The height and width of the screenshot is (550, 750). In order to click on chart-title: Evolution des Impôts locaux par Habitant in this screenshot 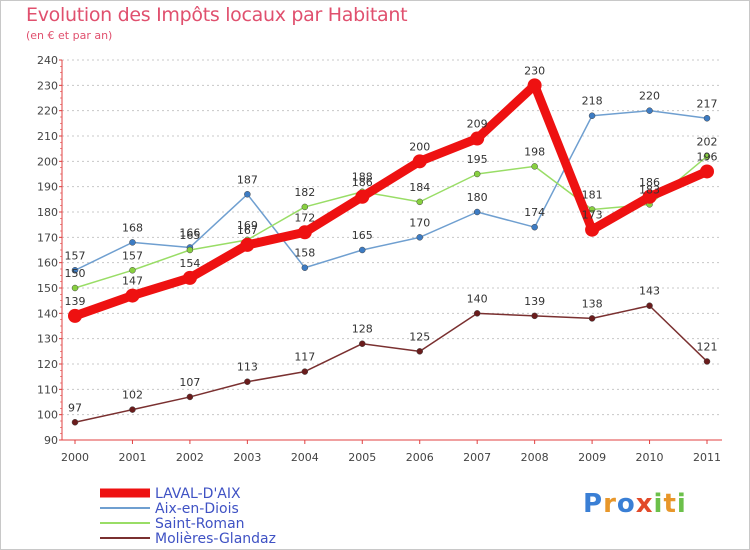, I will do `click(217, 15)`.